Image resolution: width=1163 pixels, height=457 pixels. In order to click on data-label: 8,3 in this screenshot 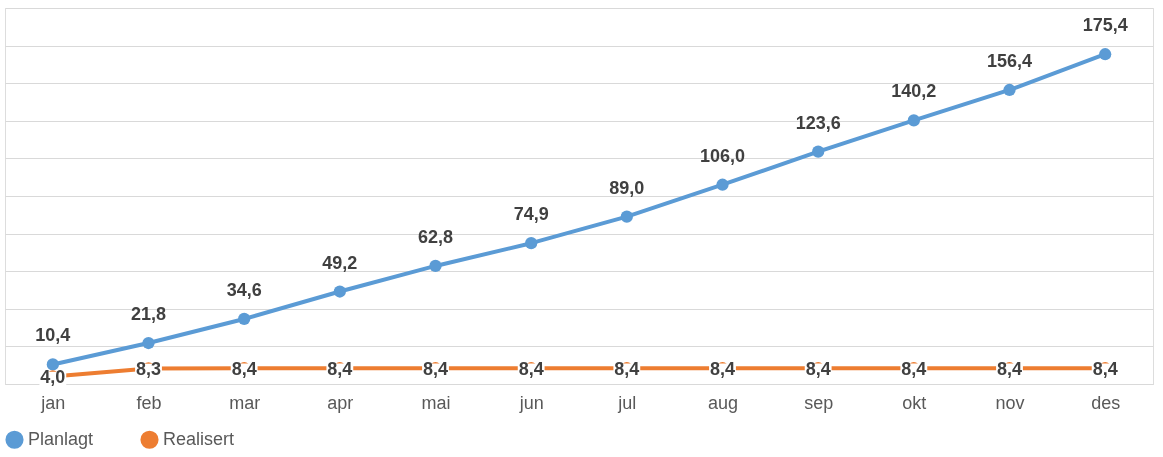, I will do `click(148, 369)`.